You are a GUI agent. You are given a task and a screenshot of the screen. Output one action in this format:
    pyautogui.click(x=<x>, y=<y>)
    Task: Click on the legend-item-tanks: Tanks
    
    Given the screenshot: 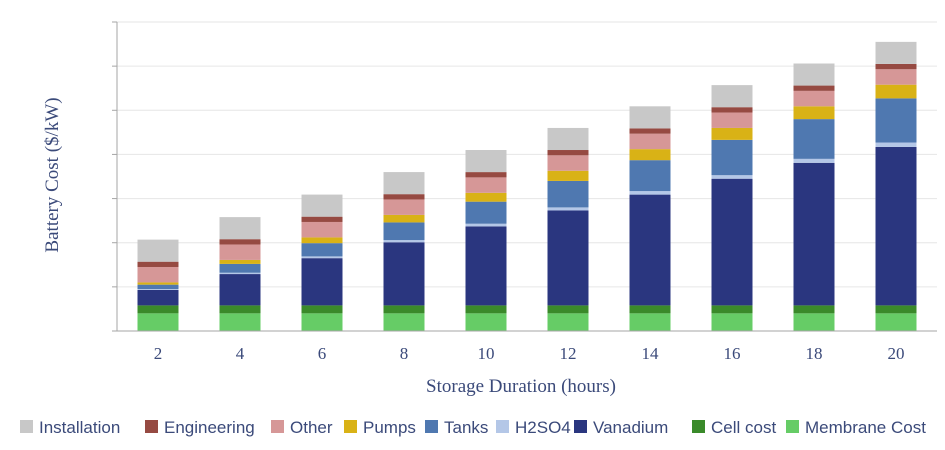 What is the action you would take?
    pyautogui.click(x=456, y=427)
    